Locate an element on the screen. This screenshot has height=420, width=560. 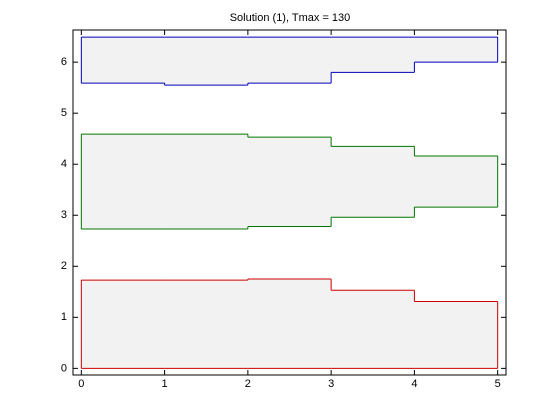
x-tick-label: 3 is located at coordinates (331, 384).